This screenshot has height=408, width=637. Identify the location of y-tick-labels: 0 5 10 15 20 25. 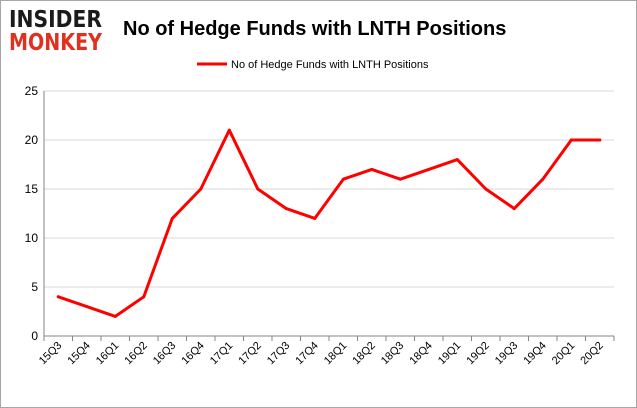
(32, 213).